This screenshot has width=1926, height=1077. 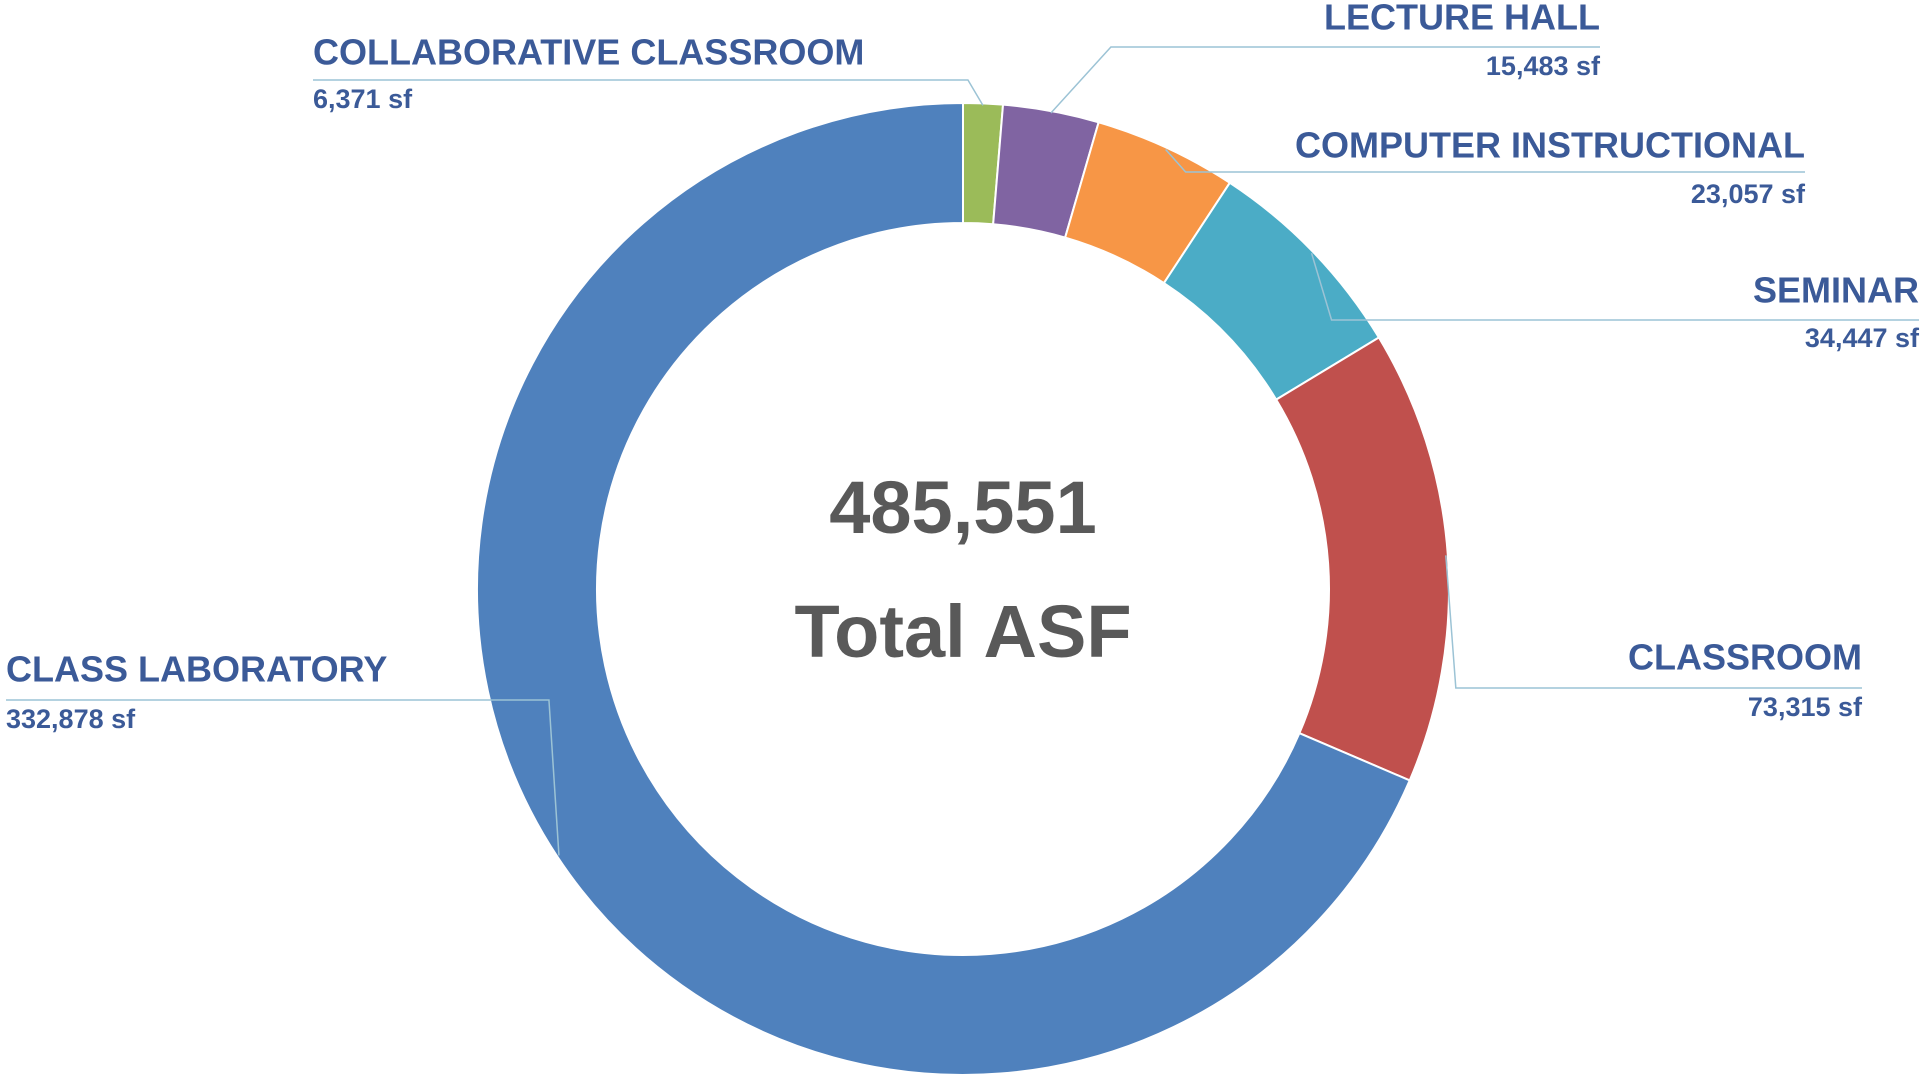 I want to click on category-label: CLASS LABORATORY, so click(x=196, y=669).